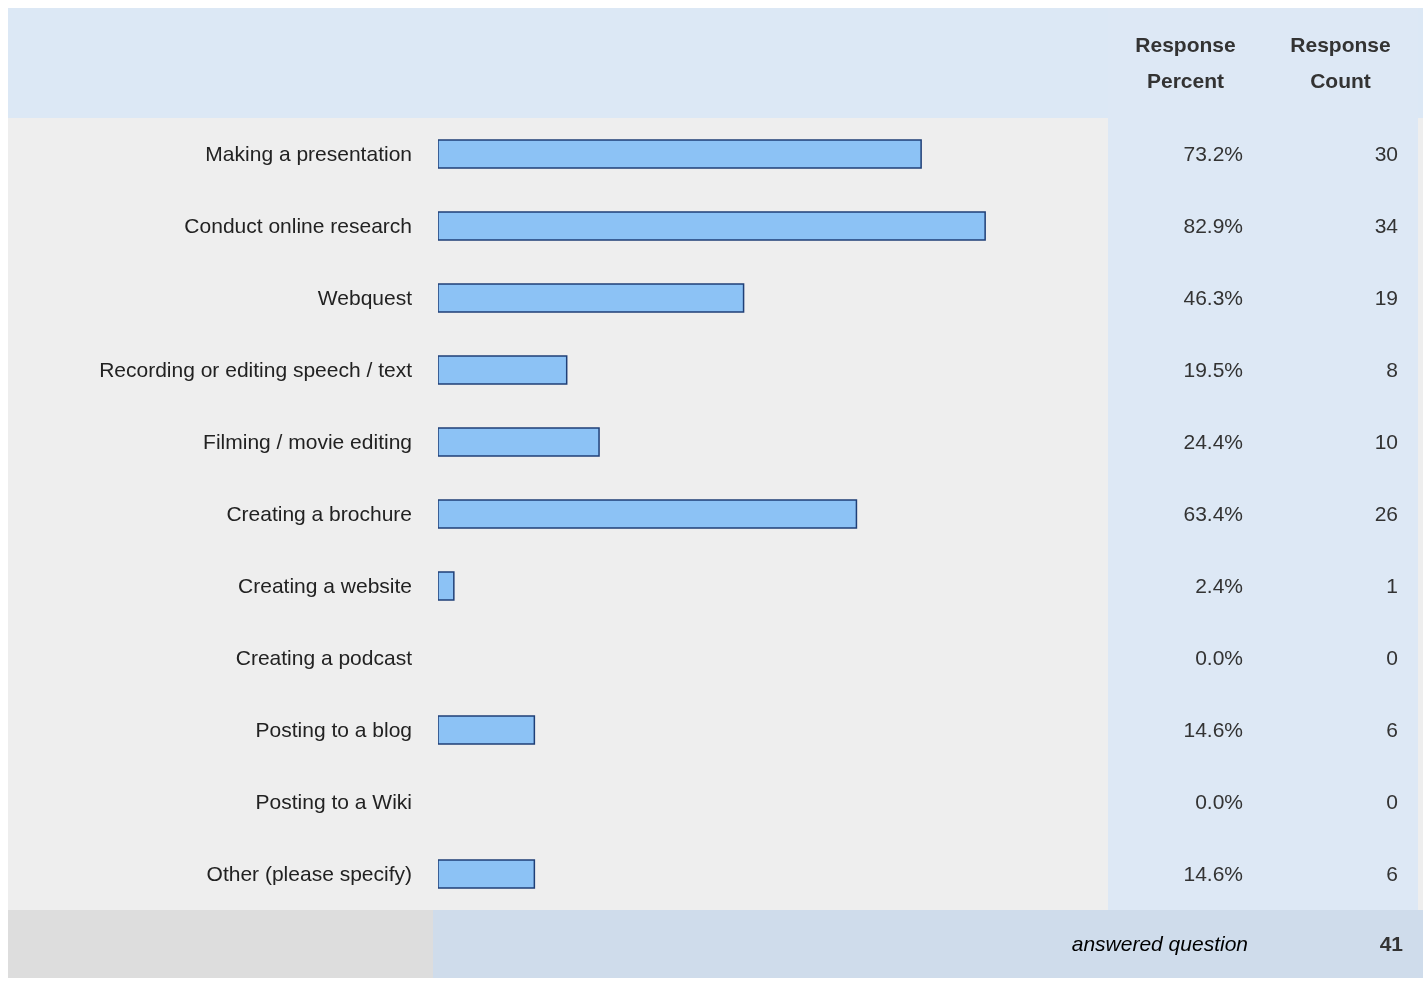 The width and height of the screenshot is (1423, 981). I want to click on y-tick-label: Making a presentation, so click(308, 154).